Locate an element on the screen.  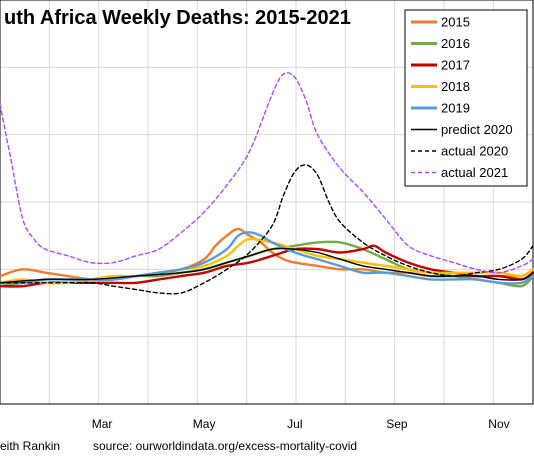
series-line-predict-2020 is located at coordinates (267, 265).